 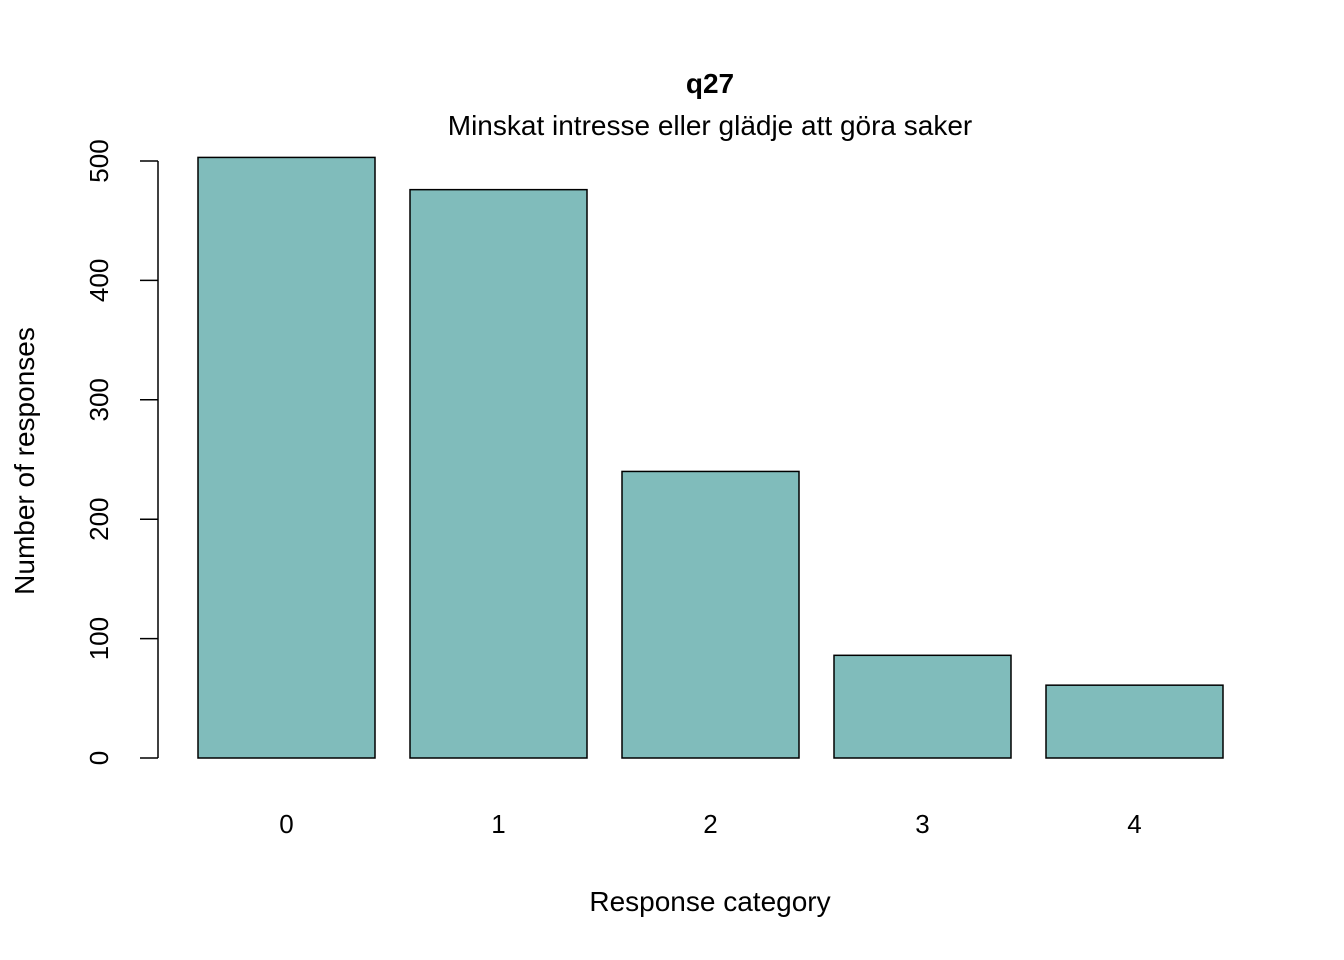 I want to click on x-axis-ticks: 0 1 2 3 4, so click(x=710, y=824).